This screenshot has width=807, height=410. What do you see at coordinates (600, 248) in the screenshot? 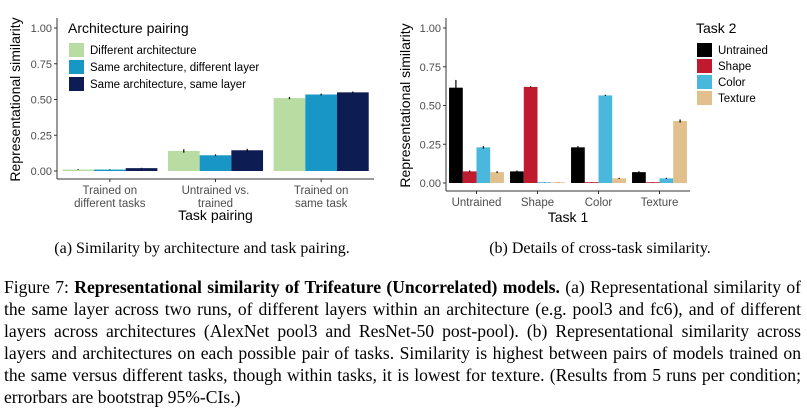
I see `subcaption-b: (b) Details of cross-task similarity.` at bounding box center [600, 248].